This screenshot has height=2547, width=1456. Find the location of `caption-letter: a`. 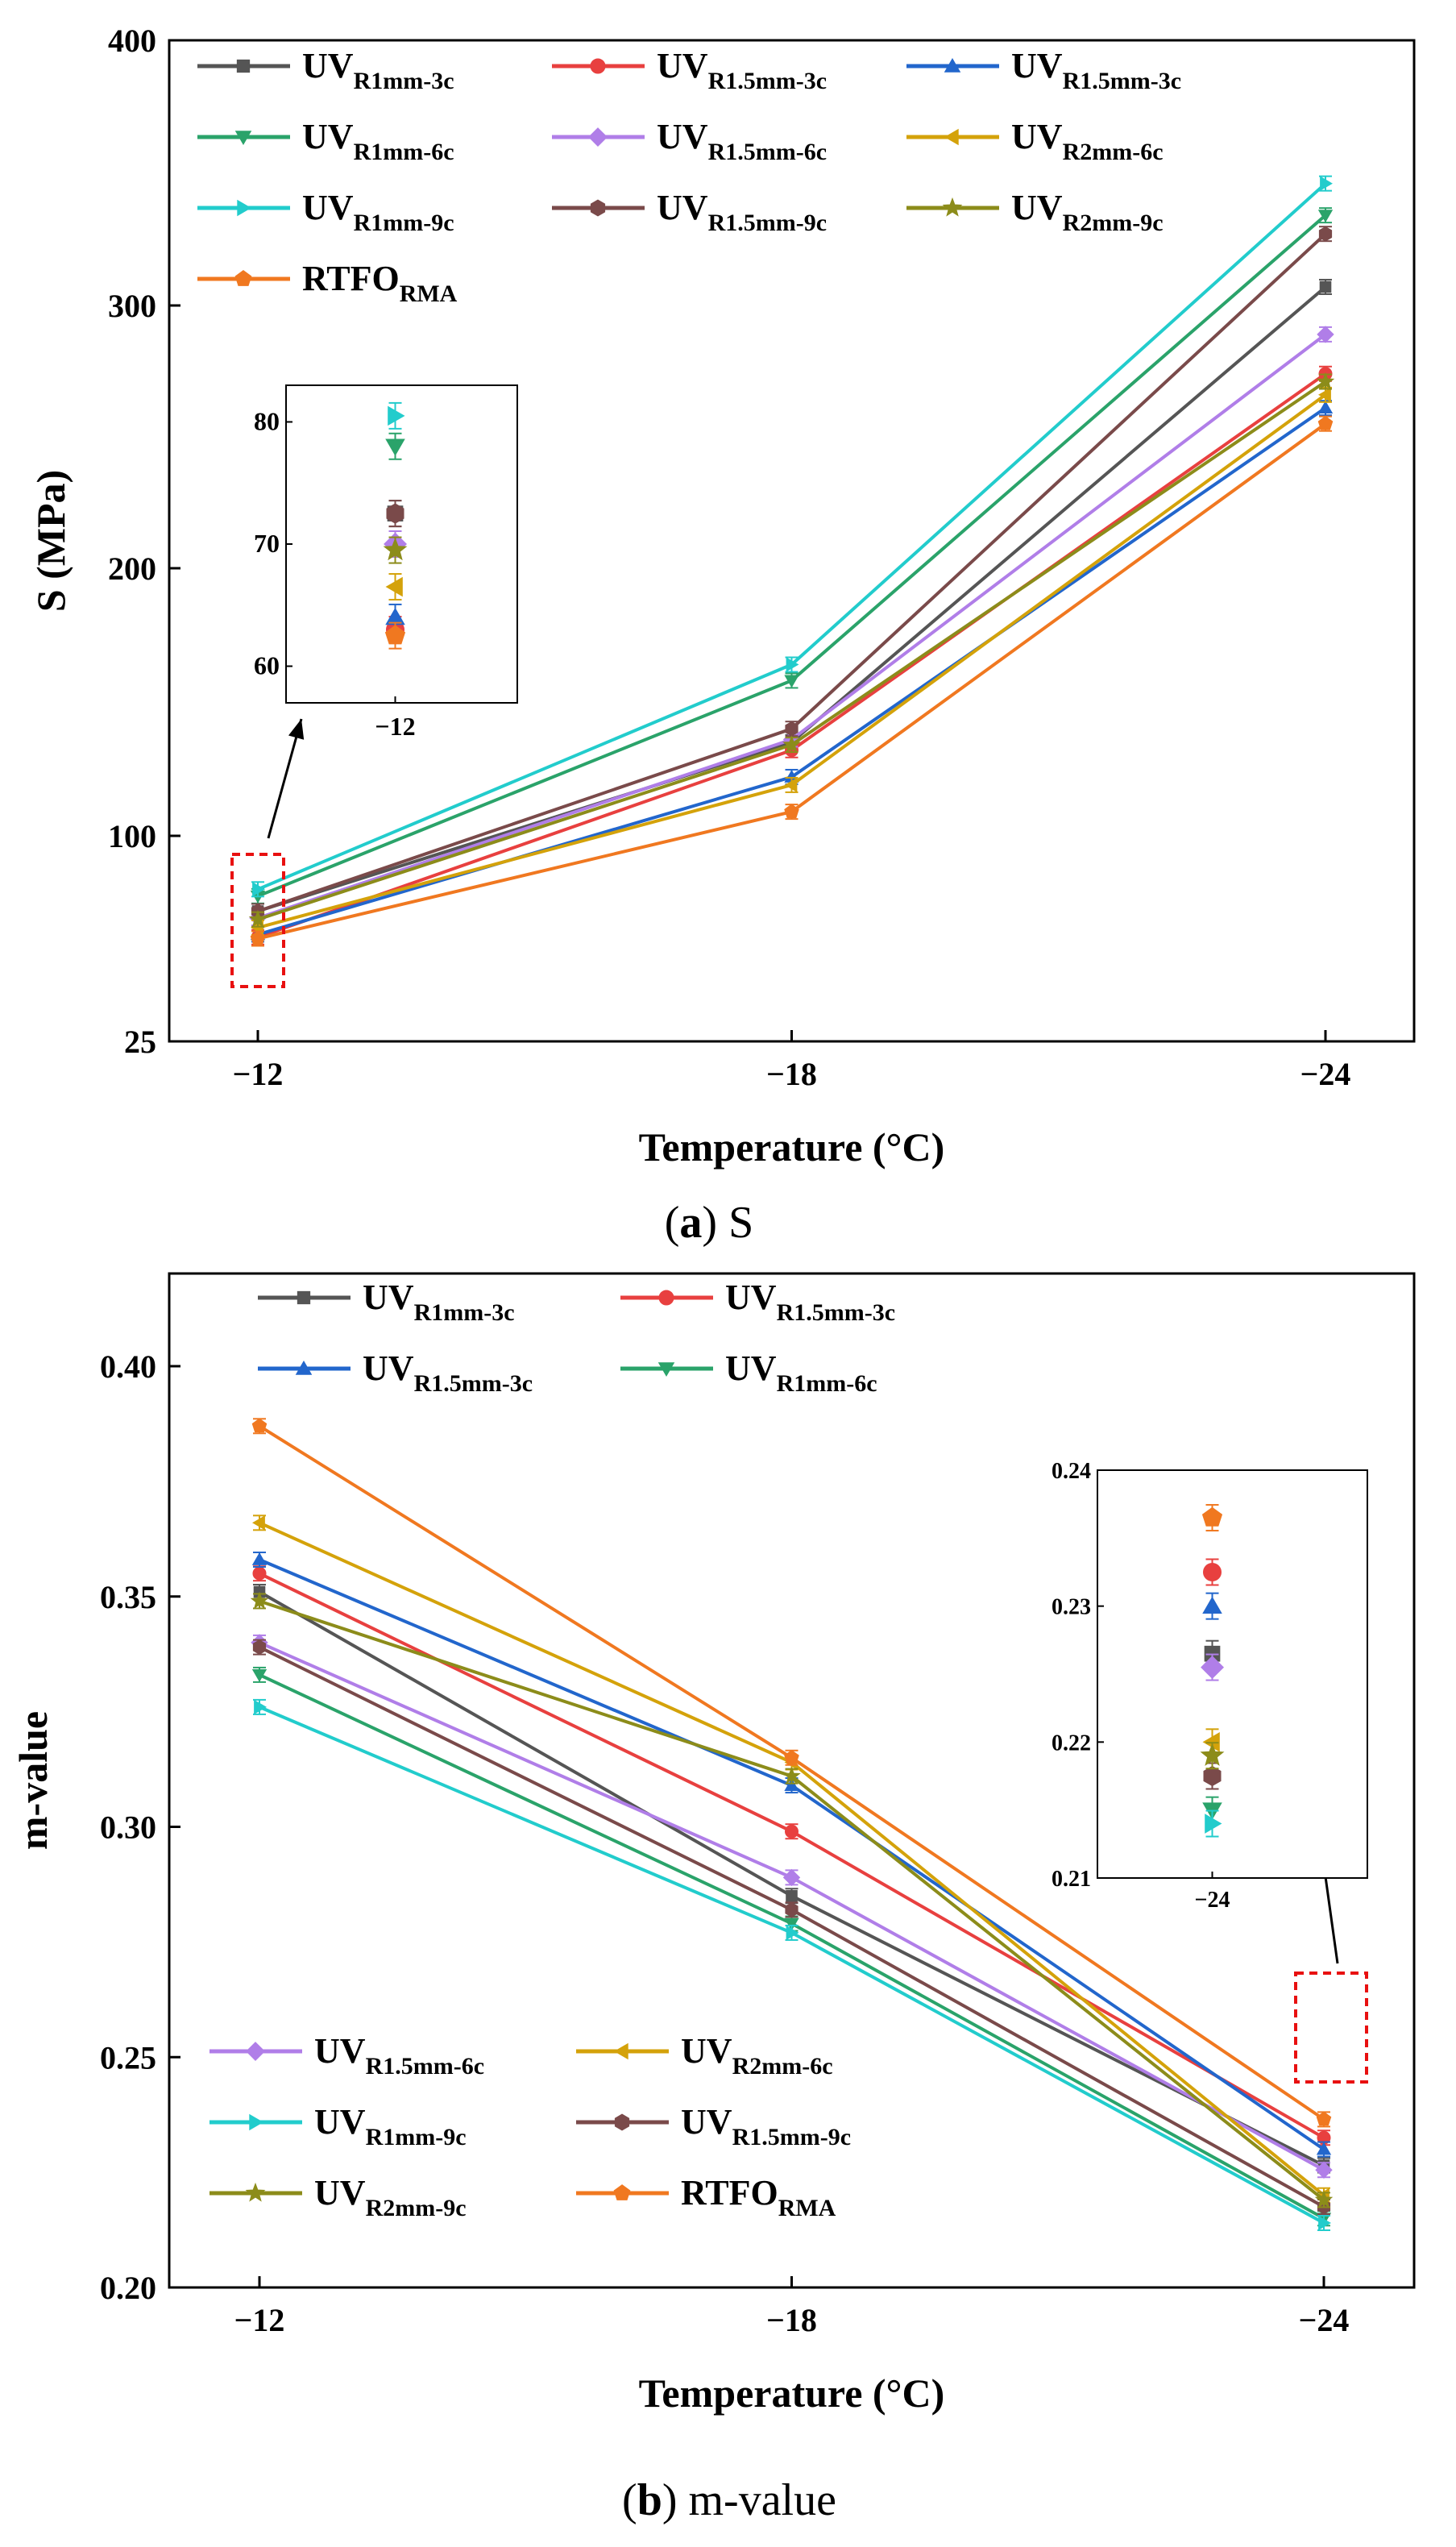

caption-letter: a is located at coordinates (690, 1223).